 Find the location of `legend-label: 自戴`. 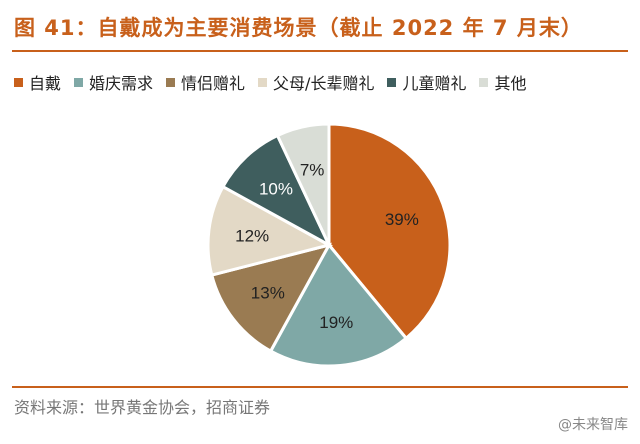

legend-label: 自戴 is located at coordinates (45, 83).